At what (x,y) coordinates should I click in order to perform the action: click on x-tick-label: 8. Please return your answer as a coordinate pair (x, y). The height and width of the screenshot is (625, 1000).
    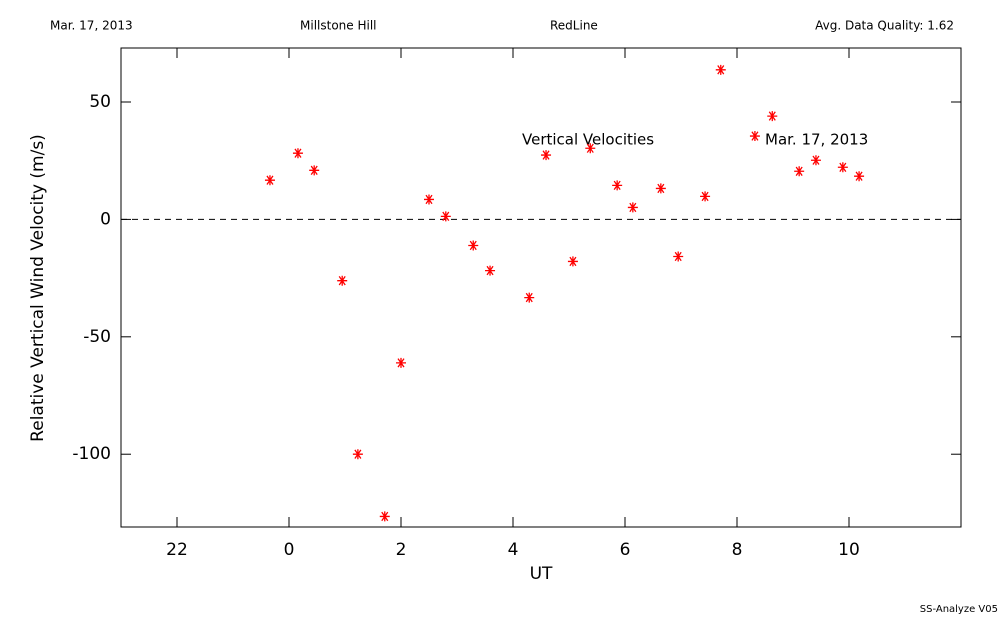
    Looking at the image, I should click on (737, 550).